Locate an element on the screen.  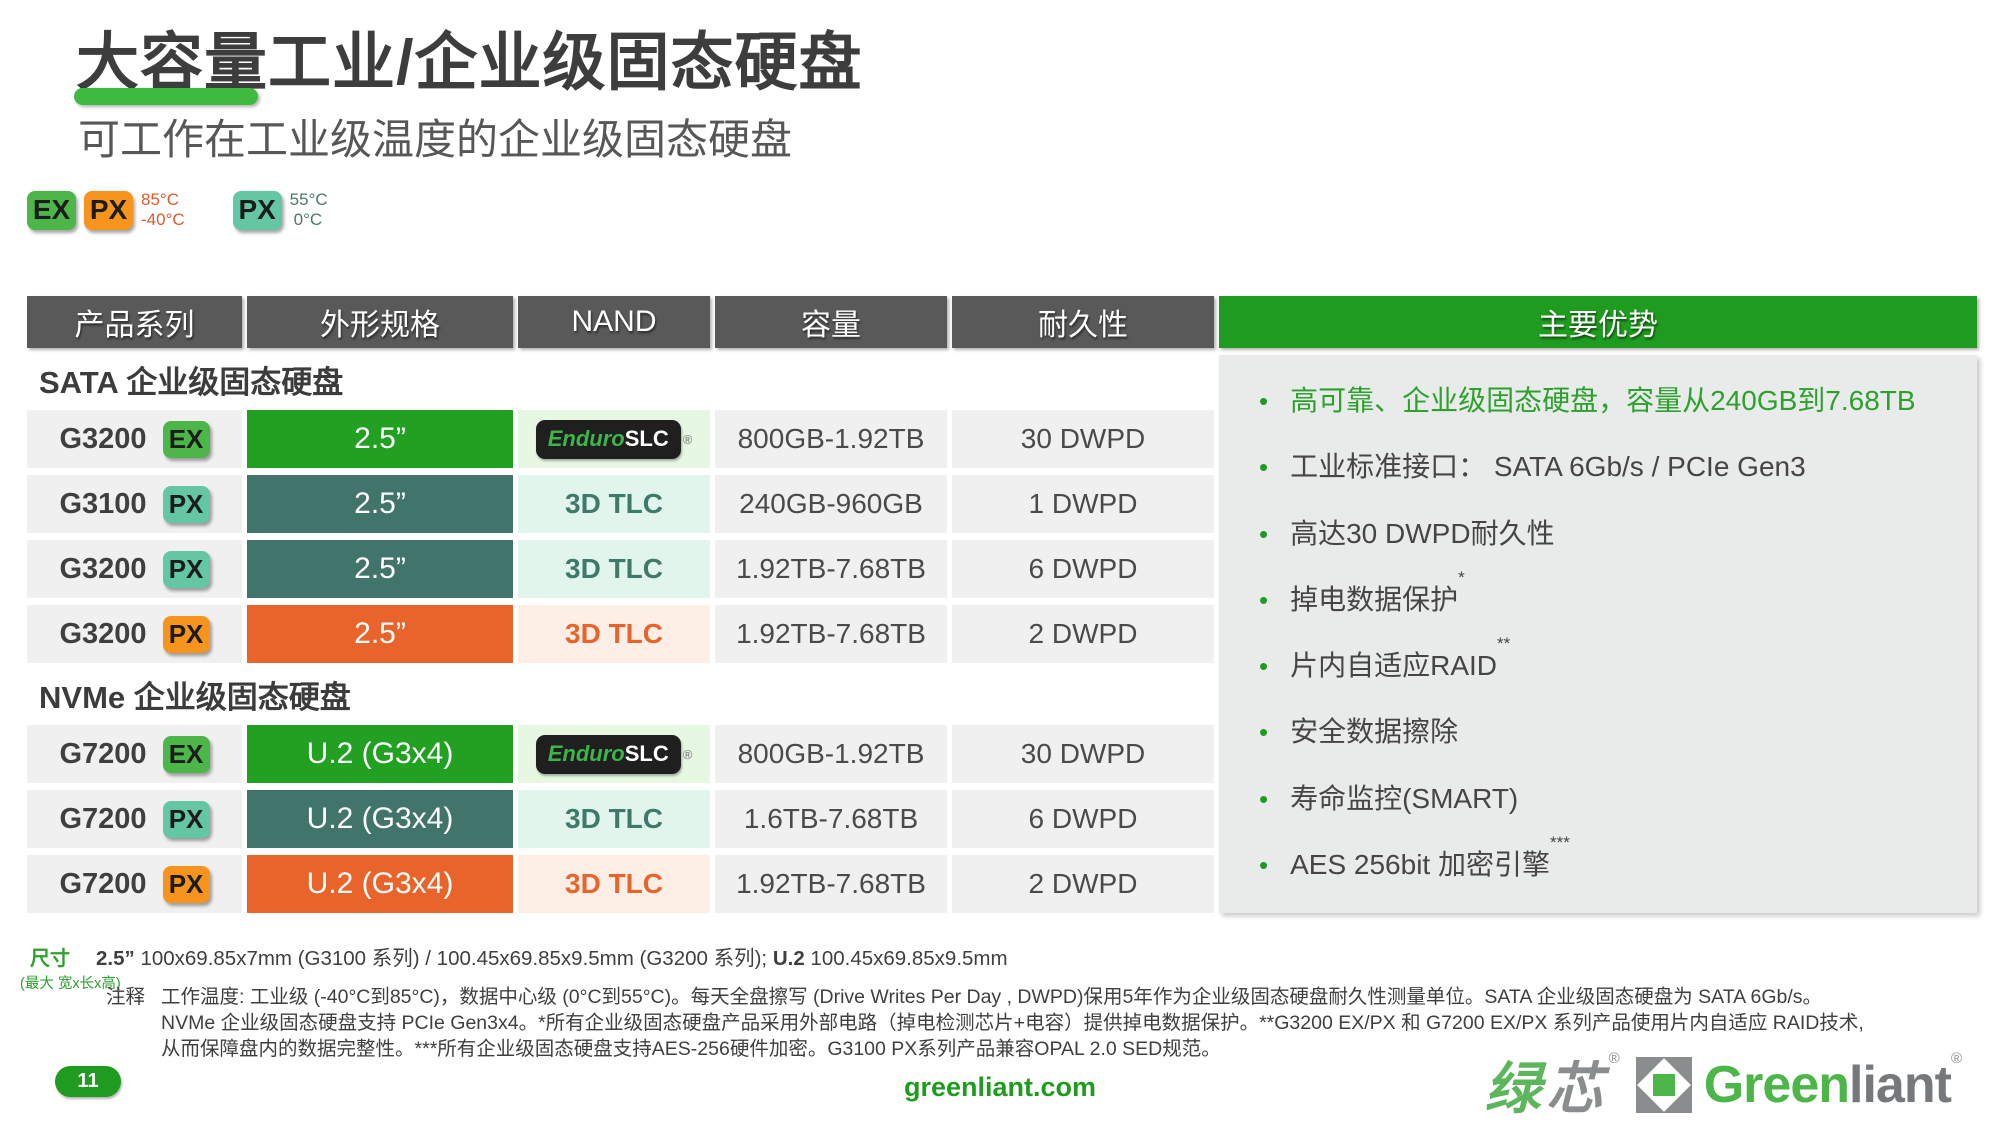
advantage-text: 片内自适应RAID** is located at coordinates (1400, 658).